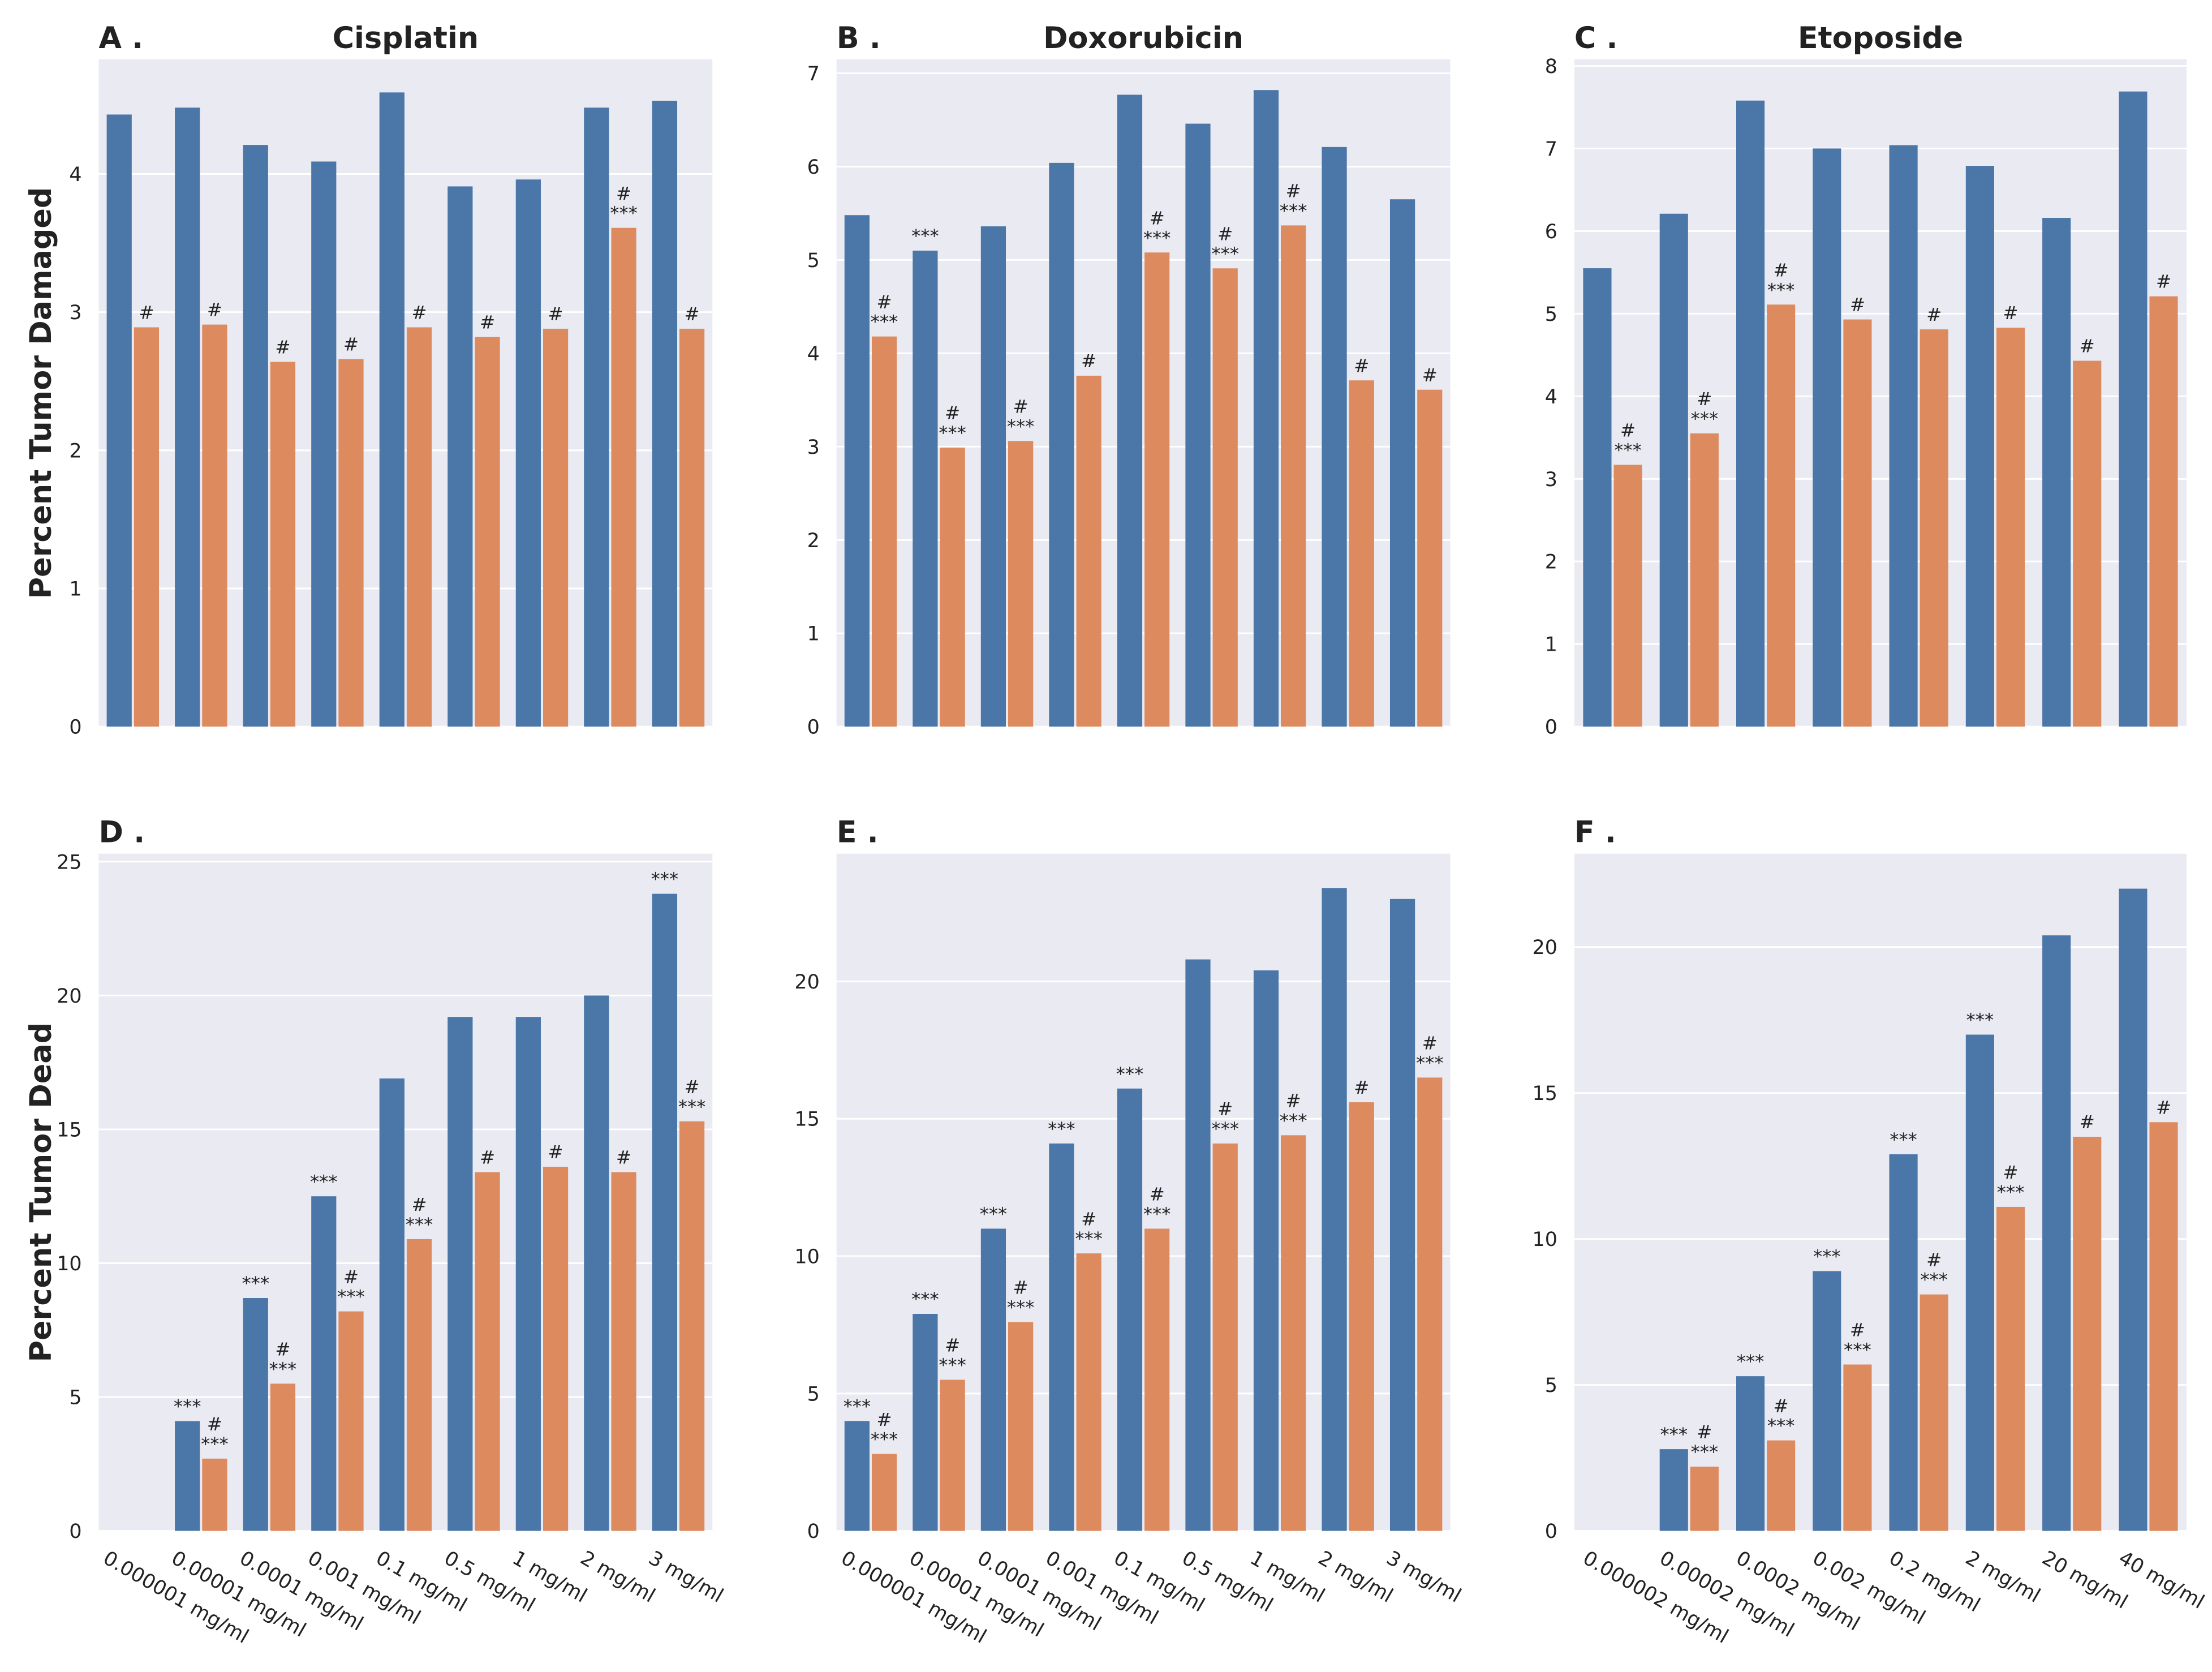 This screenshot has height=1672, width=2212. Describe the element at coordinates (1880, 38) in the screenshot. I see `chart-title: Etoposide` at that location.